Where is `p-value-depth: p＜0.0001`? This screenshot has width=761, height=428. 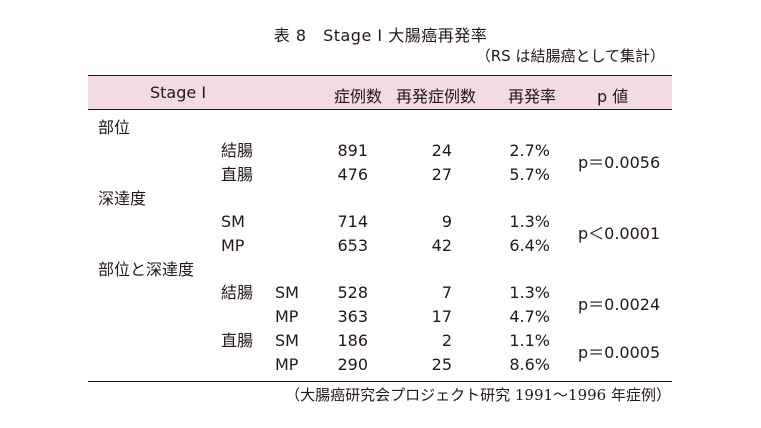 p-value-depth: p＜0.0001 is located at coordinates (619, 233).